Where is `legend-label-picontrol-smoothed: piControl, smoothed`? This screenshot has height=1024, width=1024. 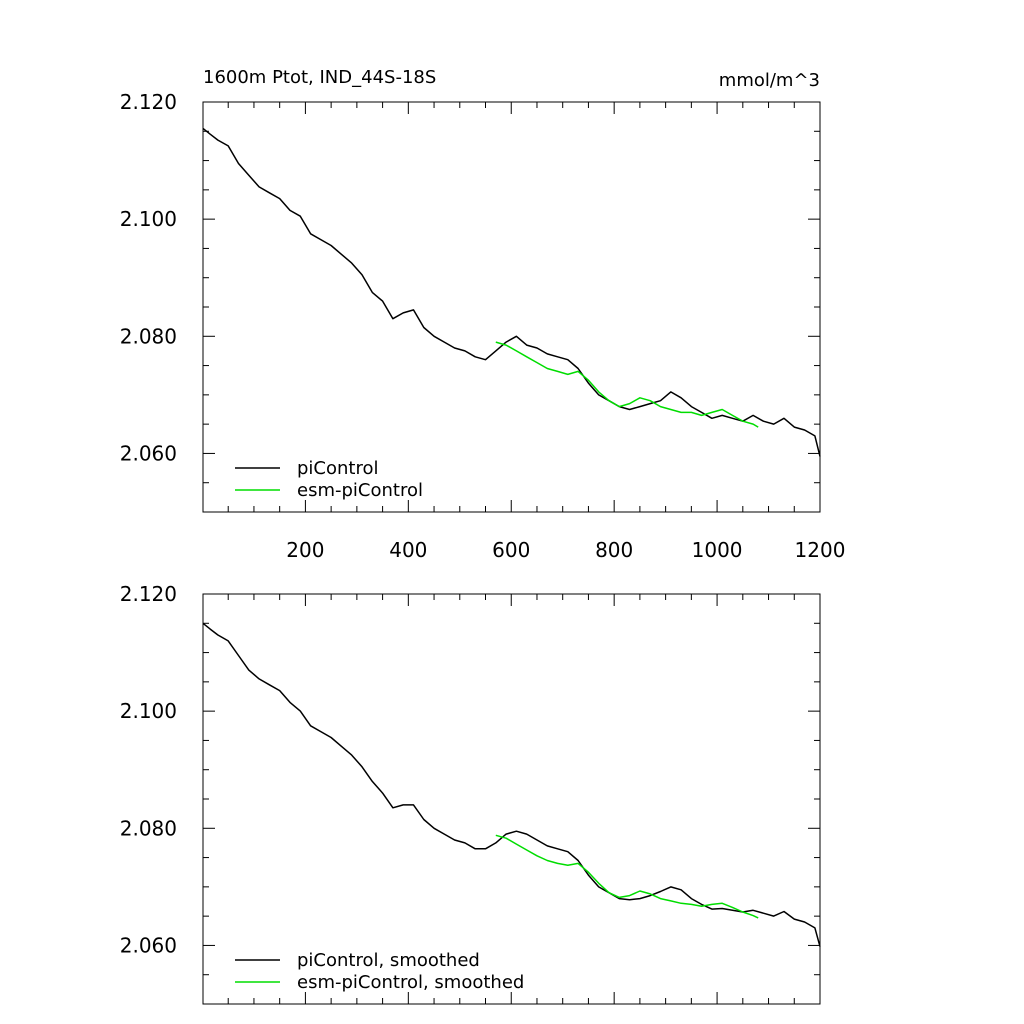
legend-label-picontrol-smoothed: piControl, smoothed is located at coordinates (388, 960).